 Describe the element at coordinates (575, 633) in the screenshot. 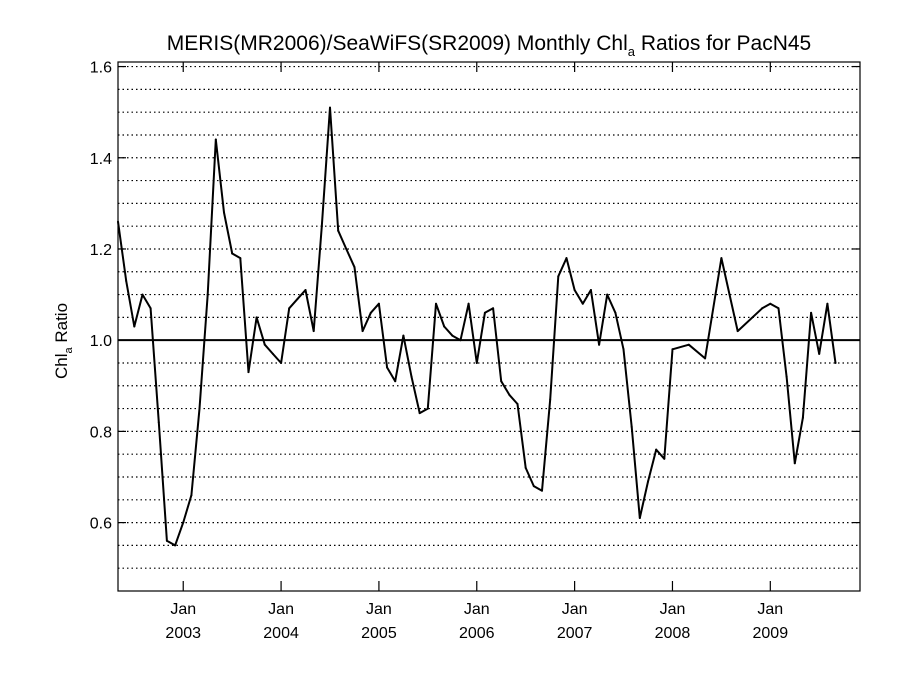

I see `x-tick-label-year: 2007` at that location.